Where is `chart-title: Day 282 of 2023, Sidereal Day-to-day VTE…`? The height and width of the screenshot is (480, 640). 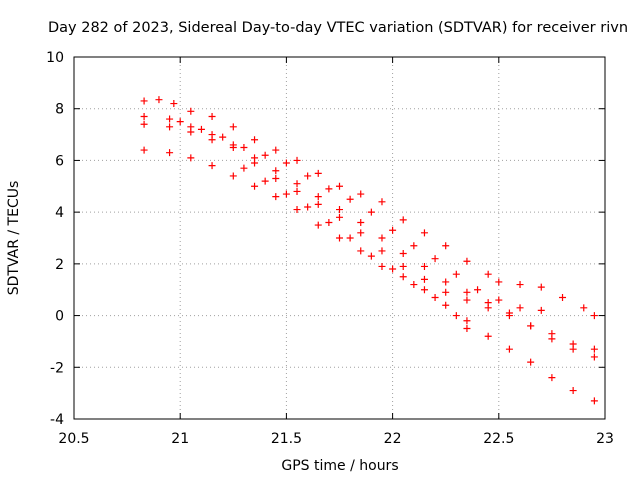 chart-title: Day 282 of 2023, Sidereal Day-to-day VTE… is located at coordinates (338, 28).